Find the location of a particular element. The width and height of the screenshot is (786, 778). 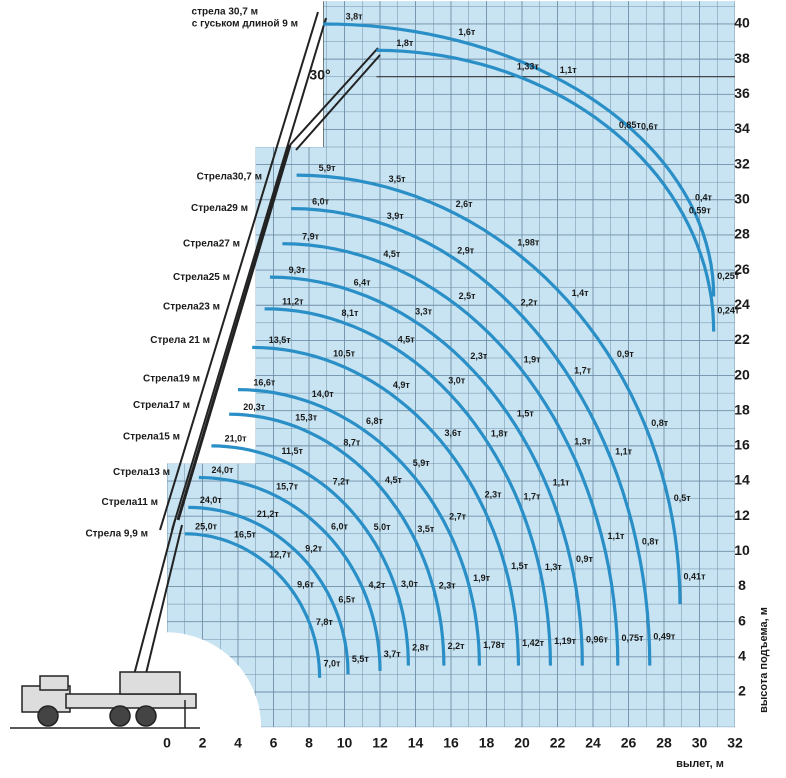

boom-label: Стрела27 м is located at coordinates (211, 243).